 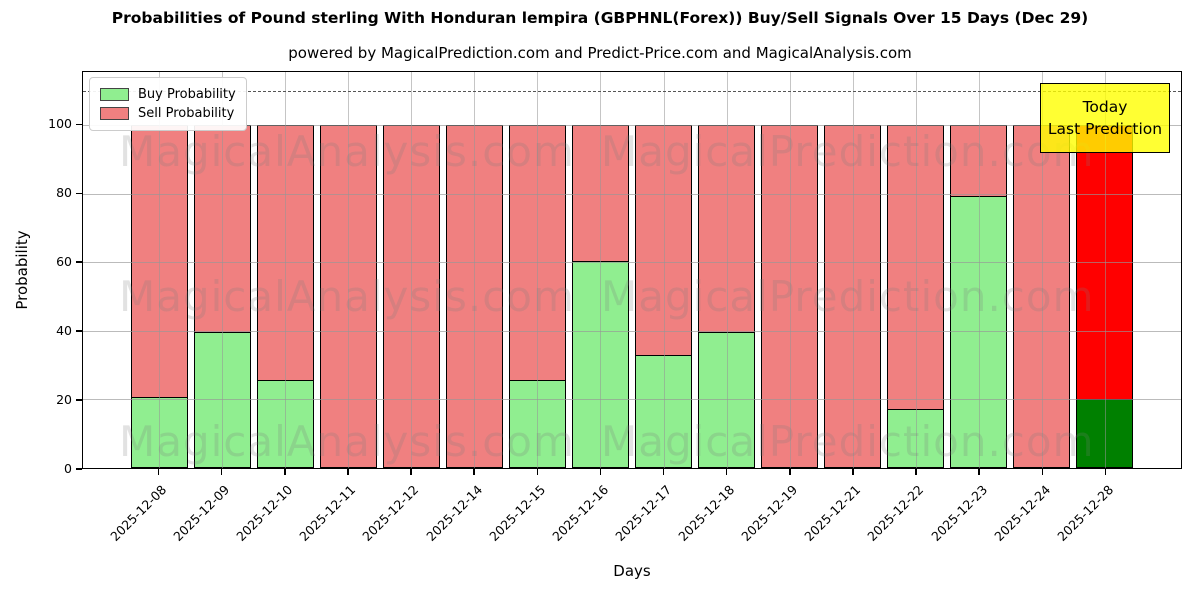 What do you see at coordinates (68, 468) in the screenshot?
I see `y-tick-label-0: 0` at bounding box center [68, 468].